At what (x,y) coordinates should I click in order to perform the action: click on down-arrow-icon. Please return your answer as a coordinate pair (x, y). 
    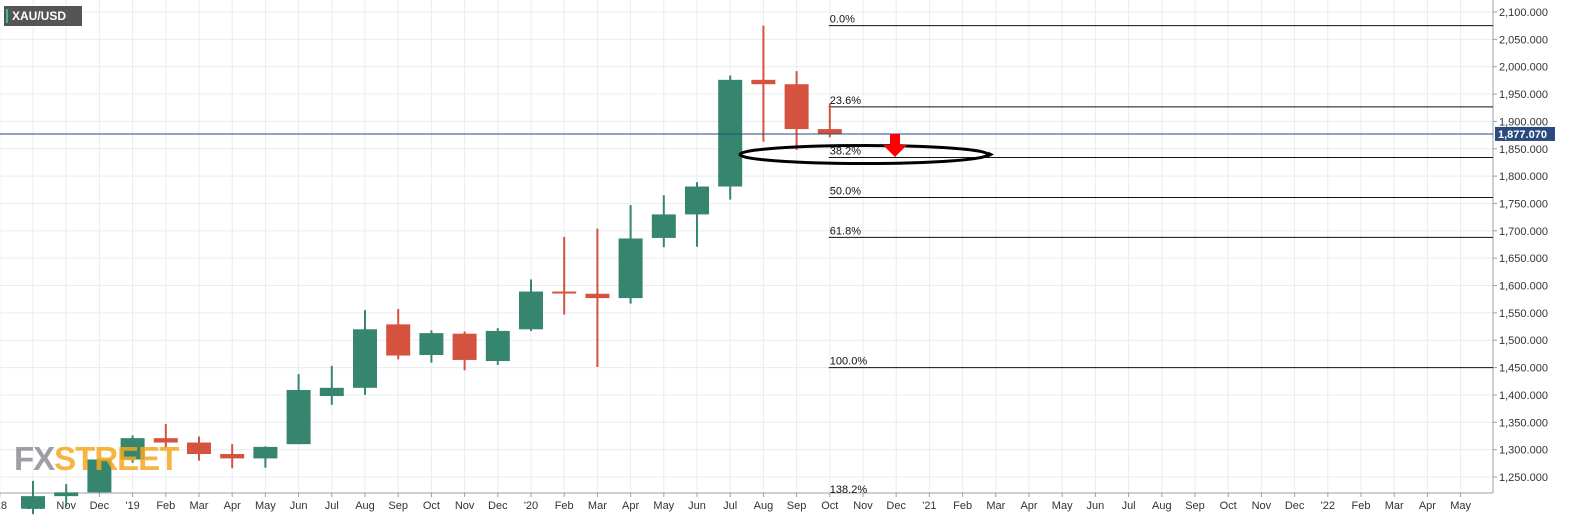
    Looking at the image, I should click on (895, 145).